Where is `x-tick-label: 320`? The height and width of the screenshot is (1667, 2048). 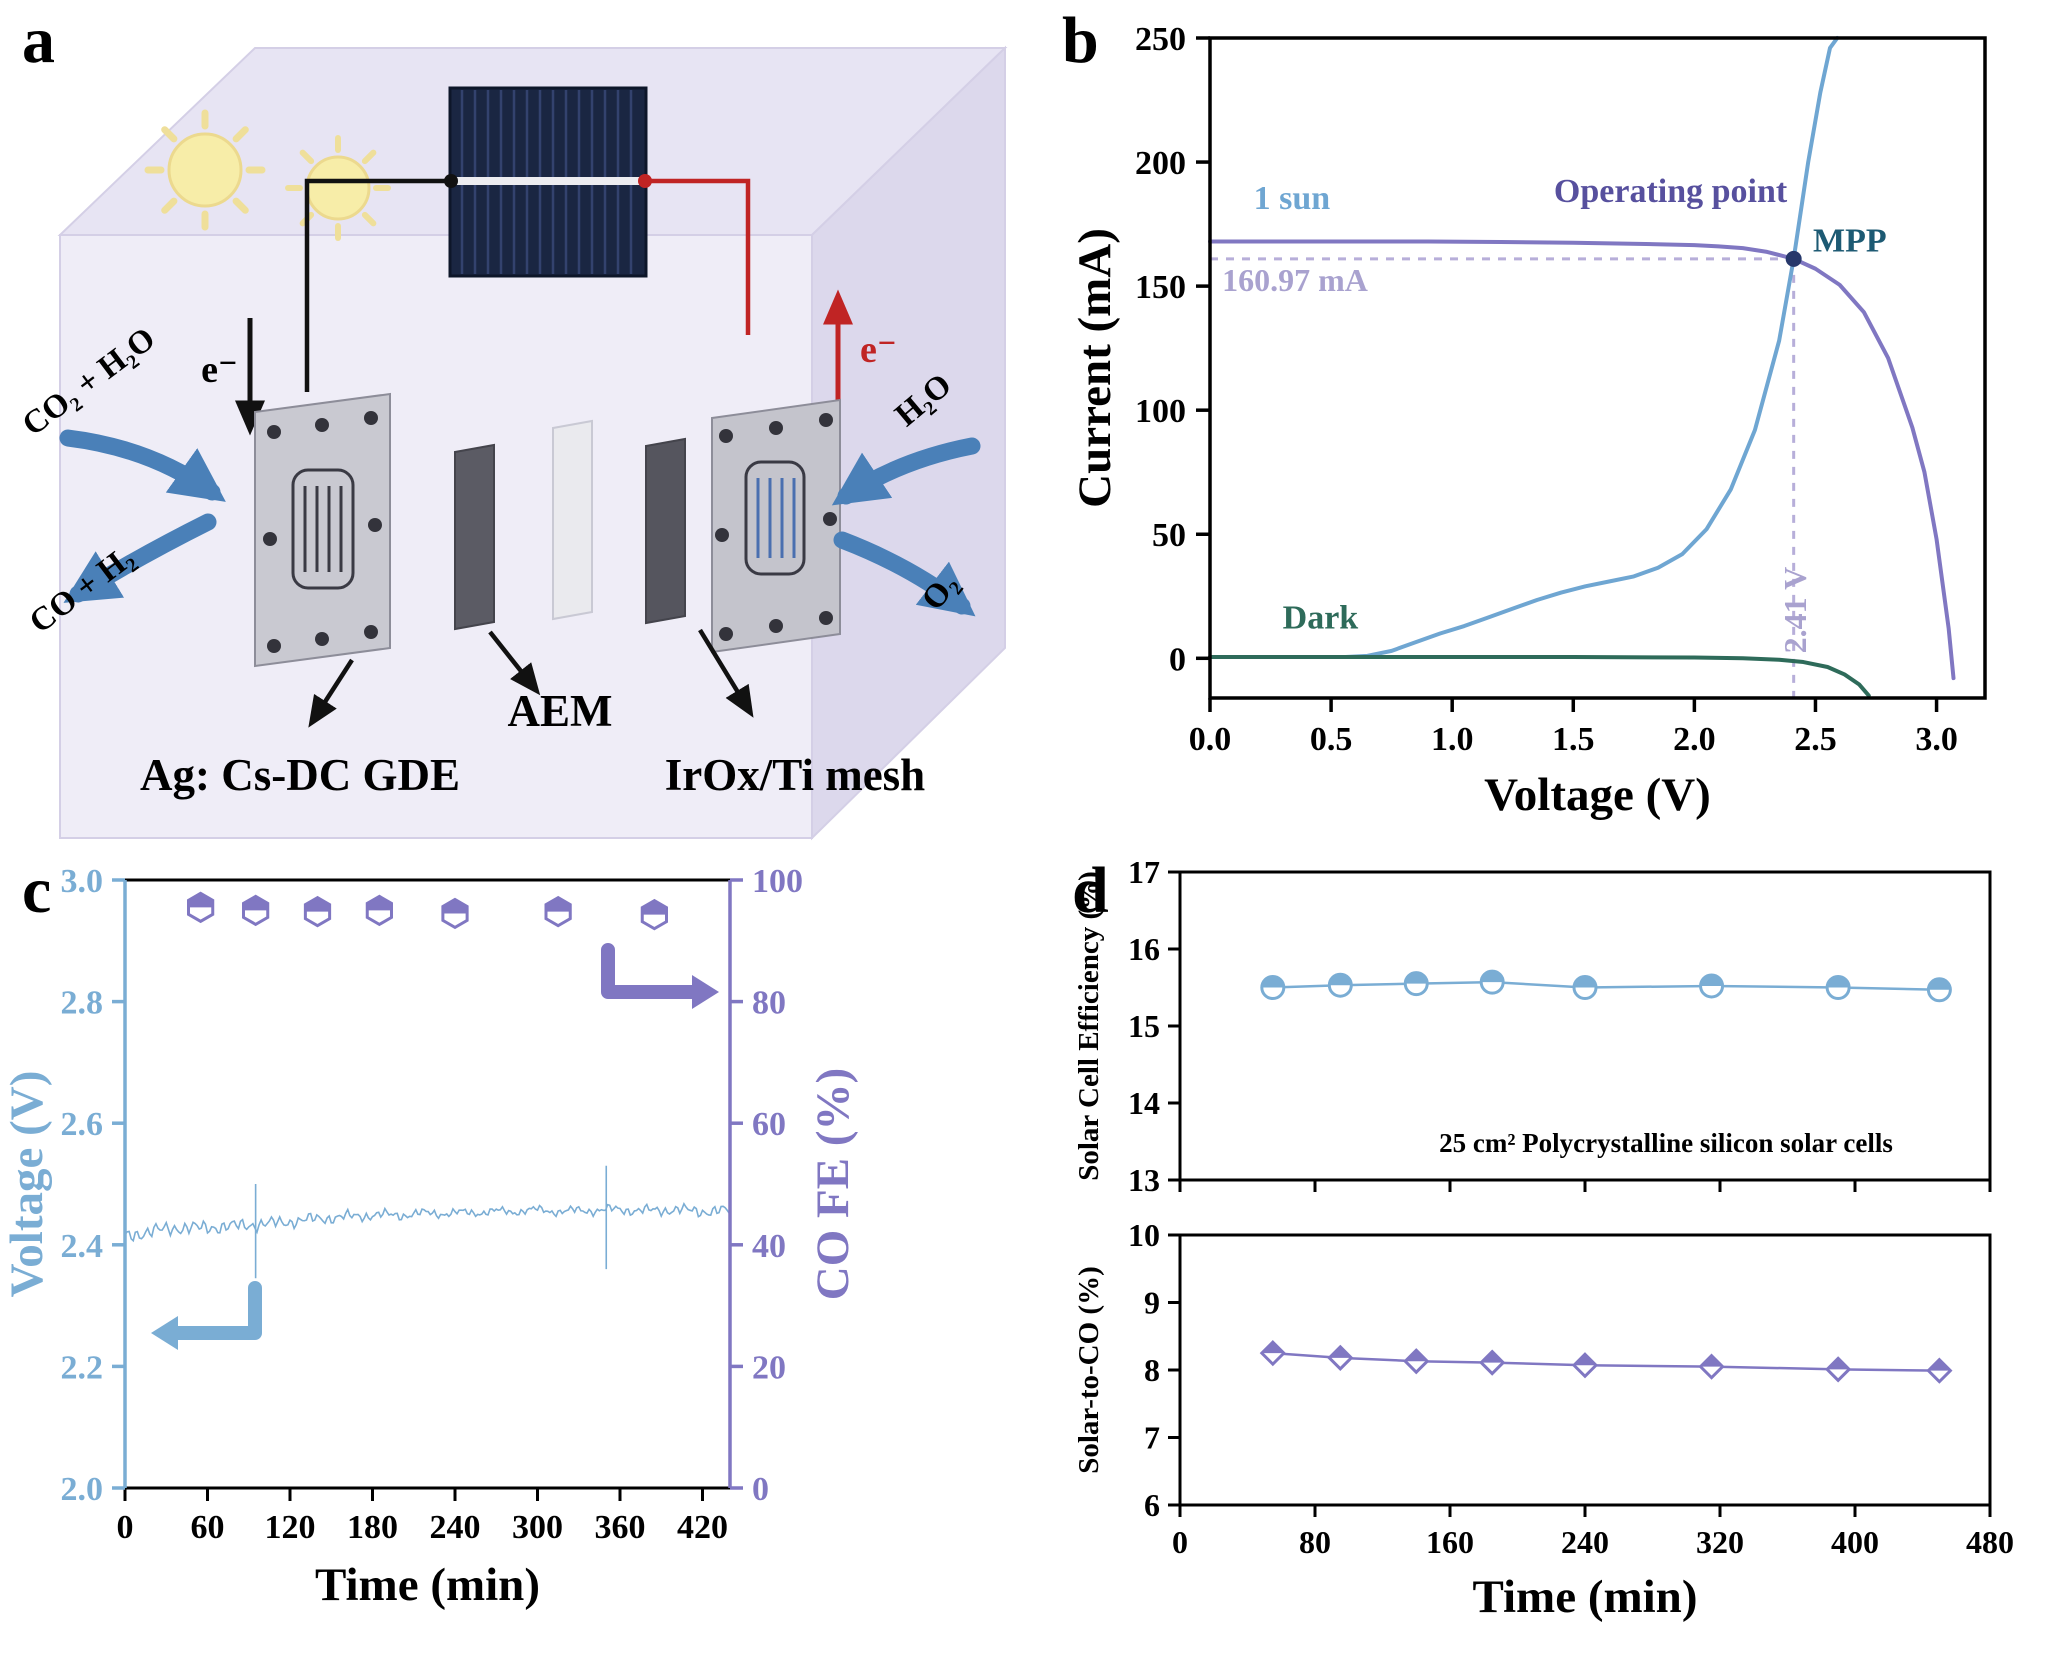 x-tick-label: 320 is located at coordinates (1720, 1542).